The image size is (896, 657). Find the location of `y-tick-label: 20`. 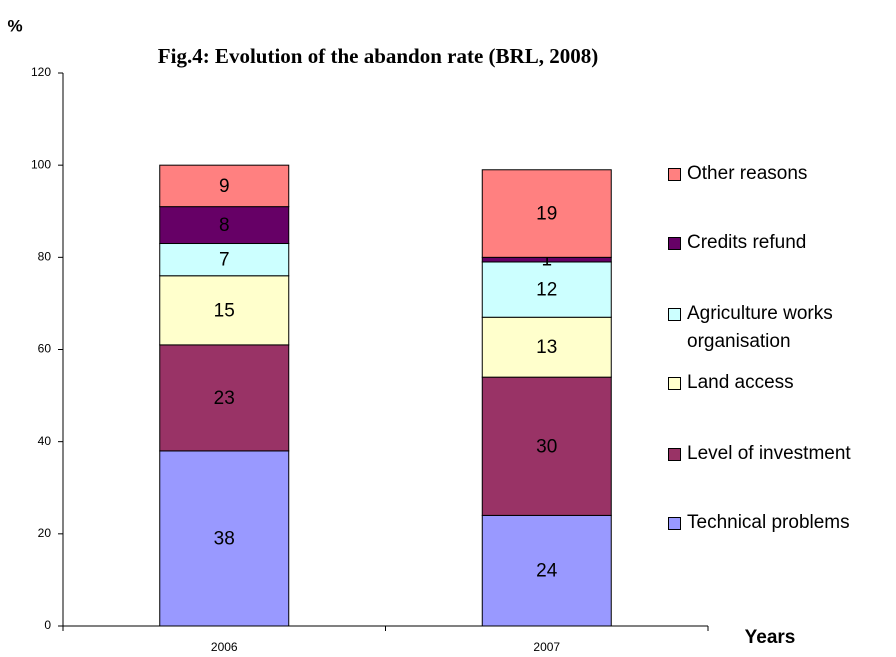

y-tick-label: 20 is located at coordinates (45, 533).